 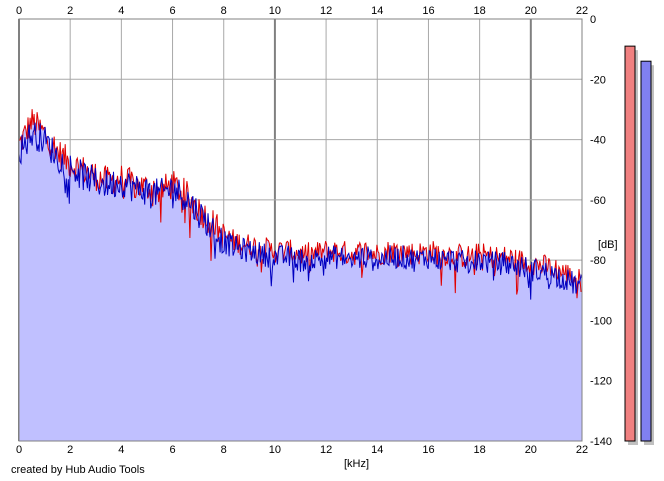 What do you see at coordinates (70, 450) in the screenshot?
I see `x-tick-label-bottom: 2` at bounding box center [70, 450].